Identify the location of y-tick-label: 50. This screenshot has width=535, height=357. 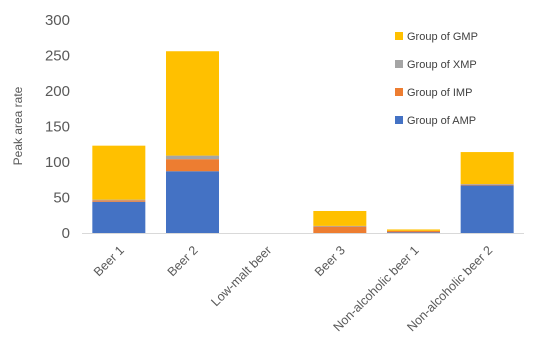
(61, 198).